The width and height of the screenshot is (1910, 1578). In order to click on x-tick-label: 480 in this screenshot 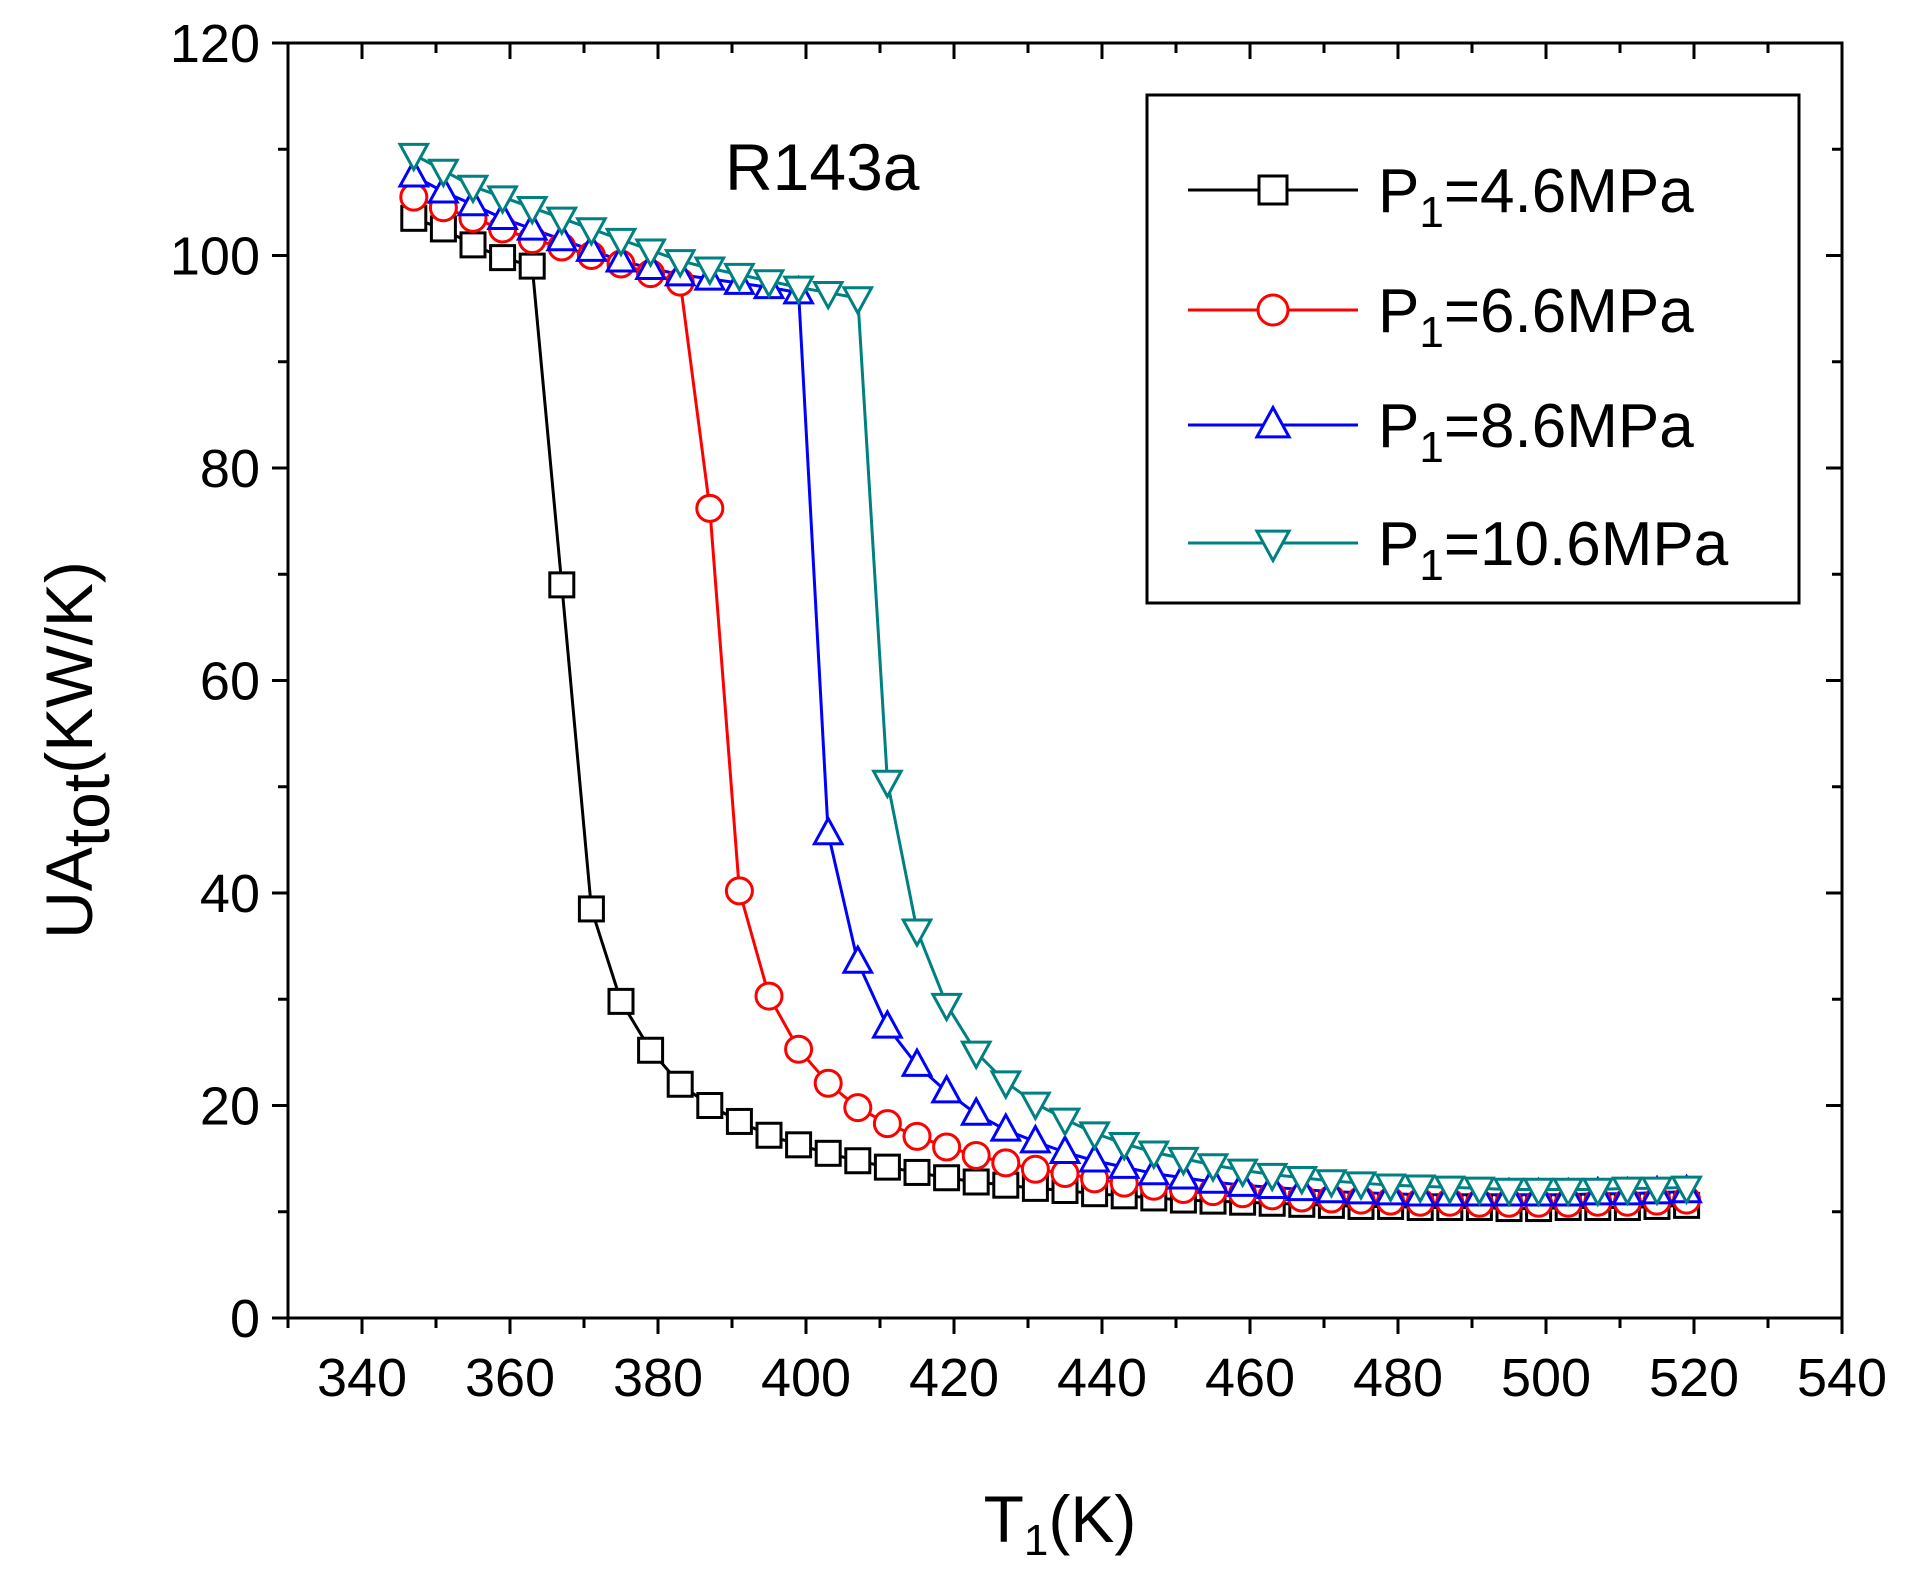, I will do `click(1398, 1378)`.